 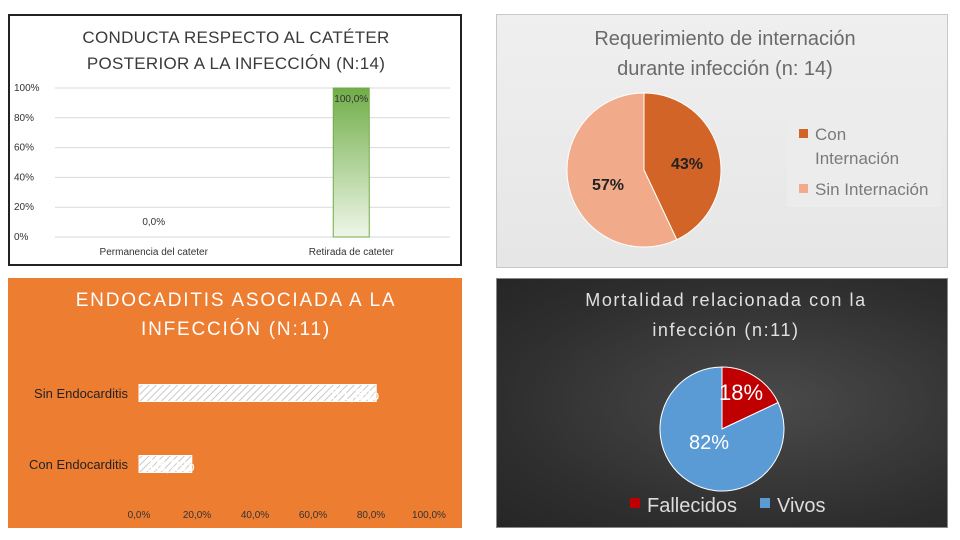 I want to click on legend-swatch-con-internacion, so click(x=803, y=133).